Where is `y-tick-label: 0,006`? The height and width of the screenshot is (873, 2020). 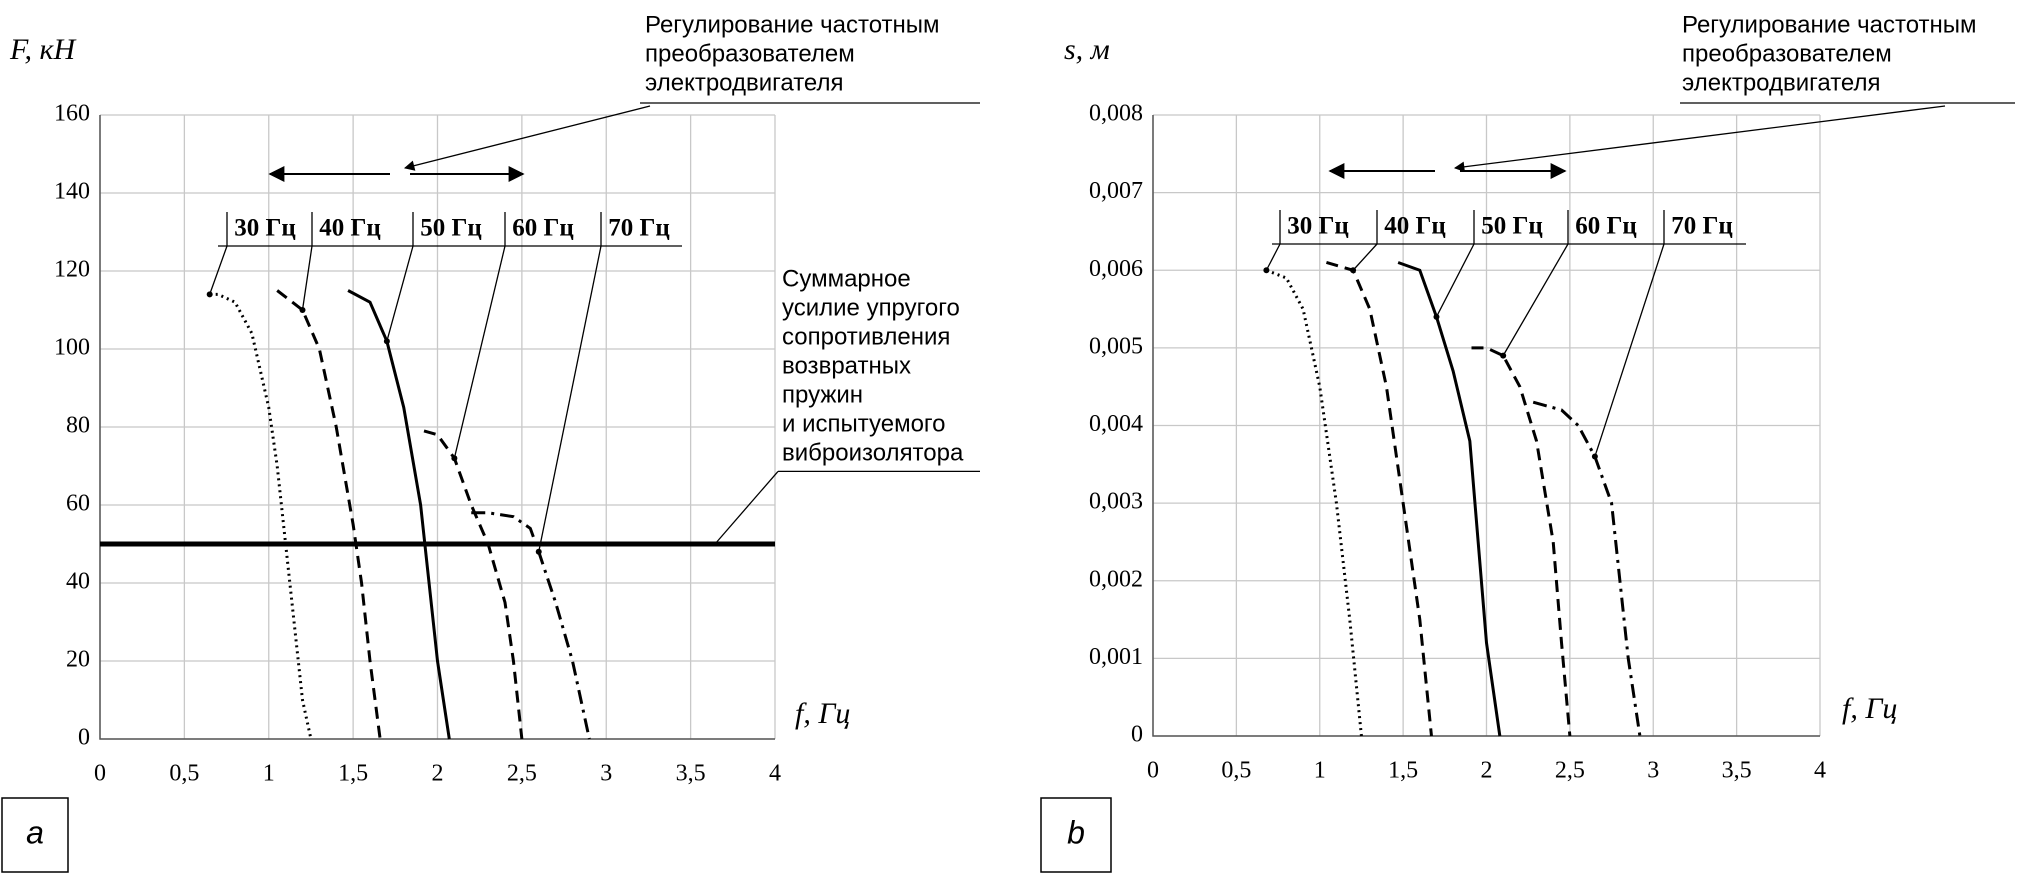
y-tick-label: 0,006 is located at coordinates (1116, 269).